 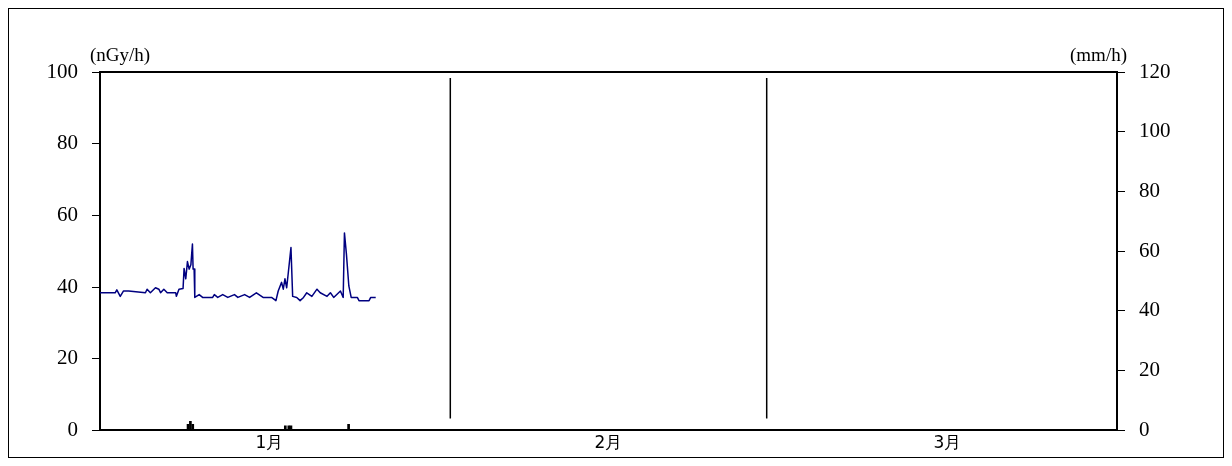 What do you see at coordinates (1149, 189) in the screenshot?
I see `y2-tick-label: 80` at bounding box center [1149, 189].